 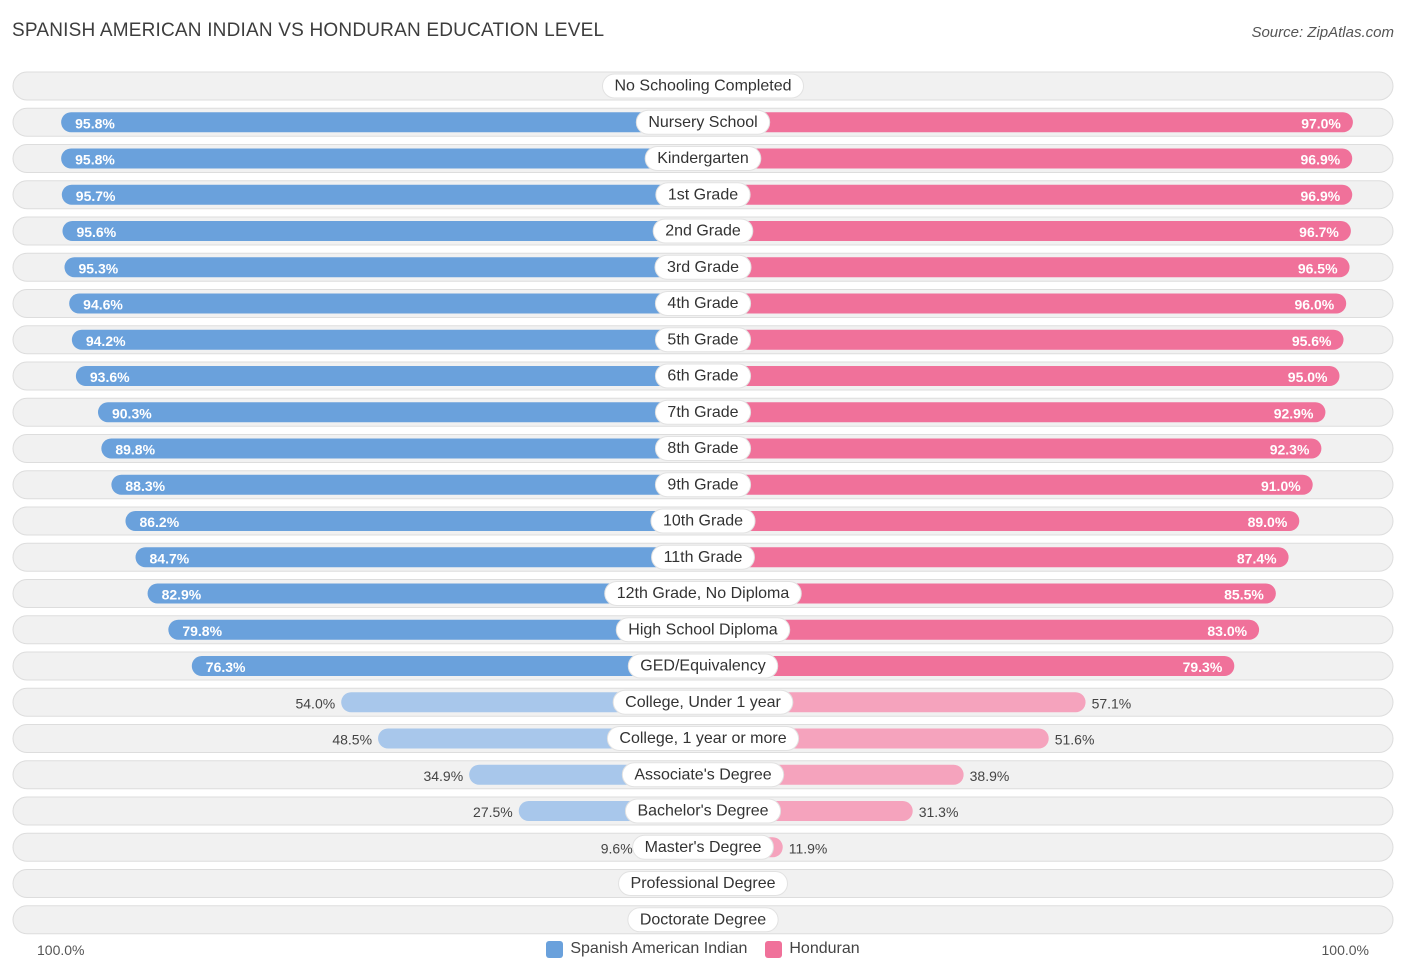 I want to click on value-label-honduran: 91.0%, so click(x=1281, y=486).